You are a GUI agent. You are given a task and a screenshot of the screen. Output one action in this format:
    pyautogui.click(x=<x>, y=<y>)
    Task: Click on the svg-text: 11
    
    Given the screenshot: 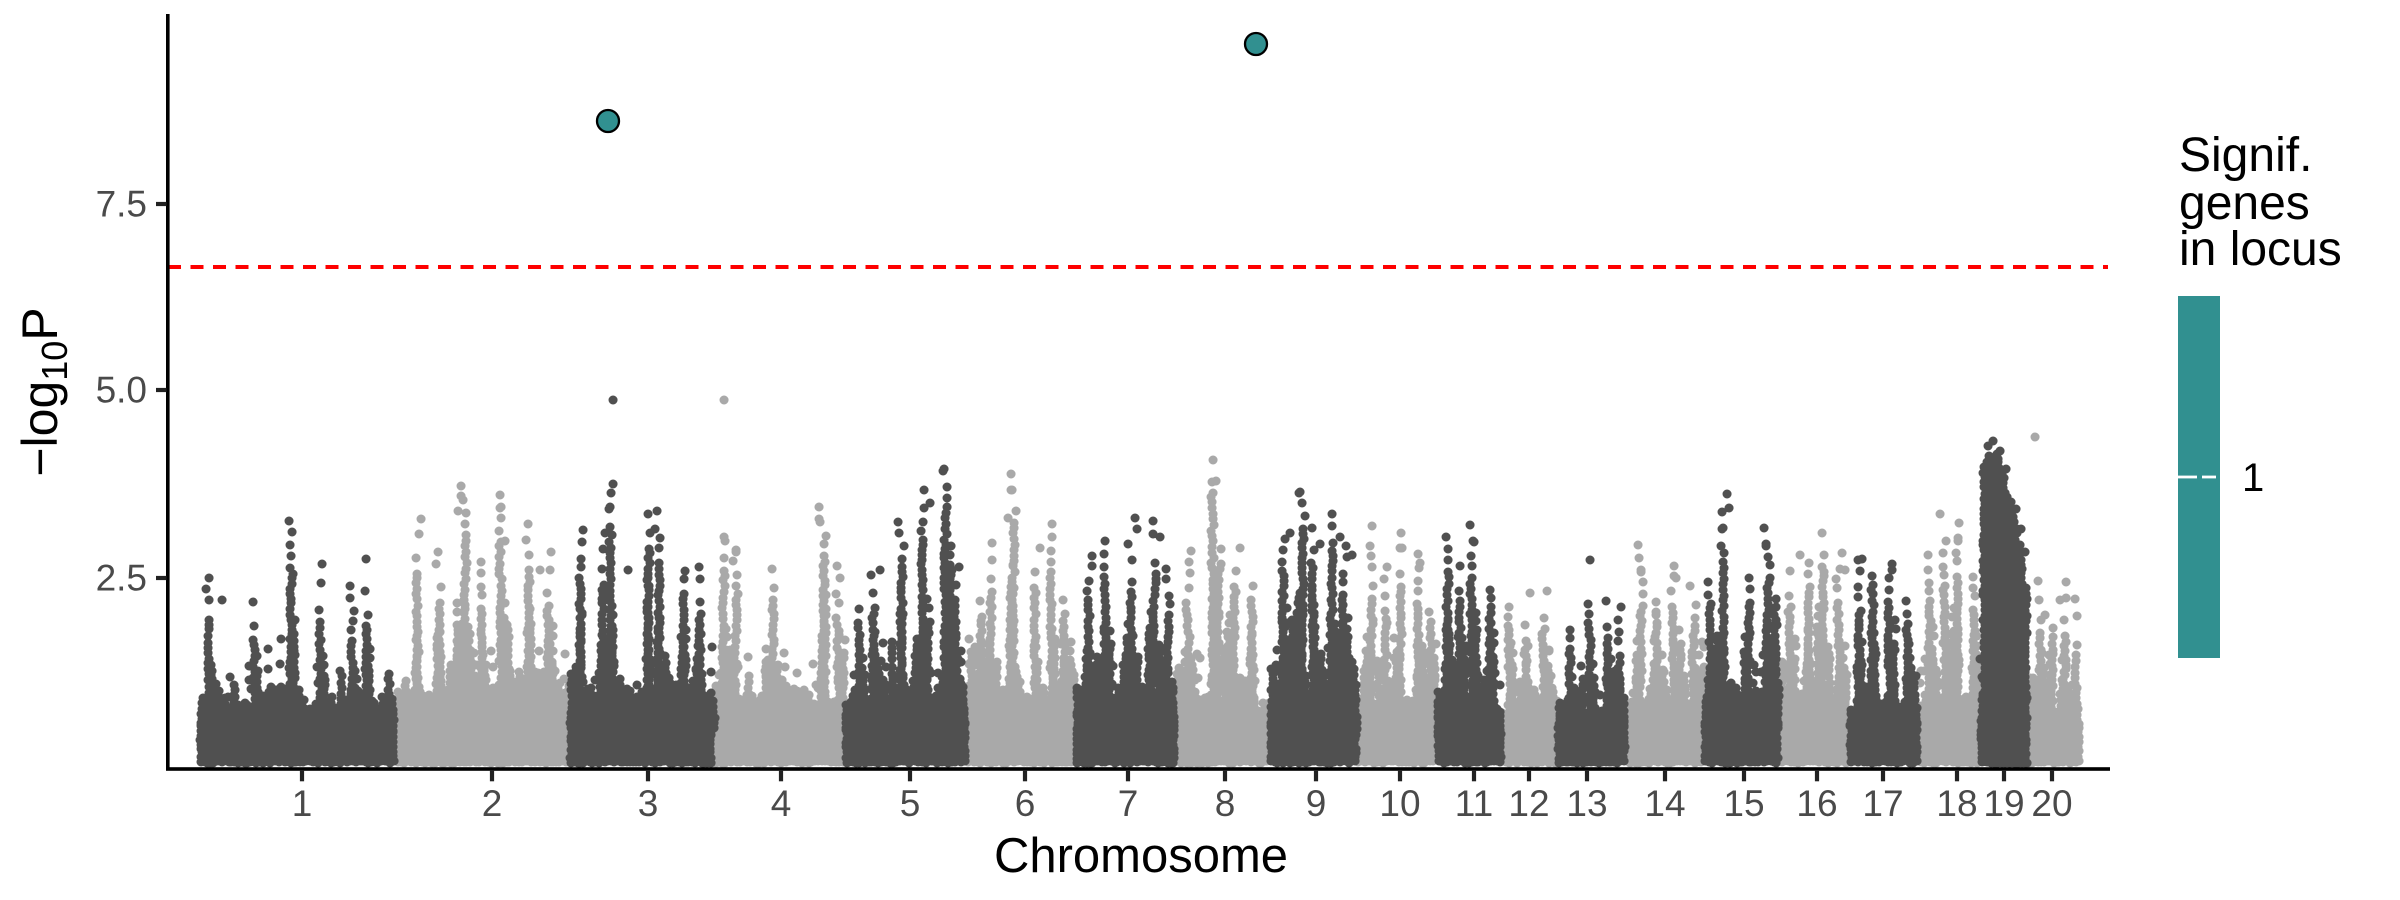 What is the action you would take?
    pyautogui.click(x=1474, y=803)
    